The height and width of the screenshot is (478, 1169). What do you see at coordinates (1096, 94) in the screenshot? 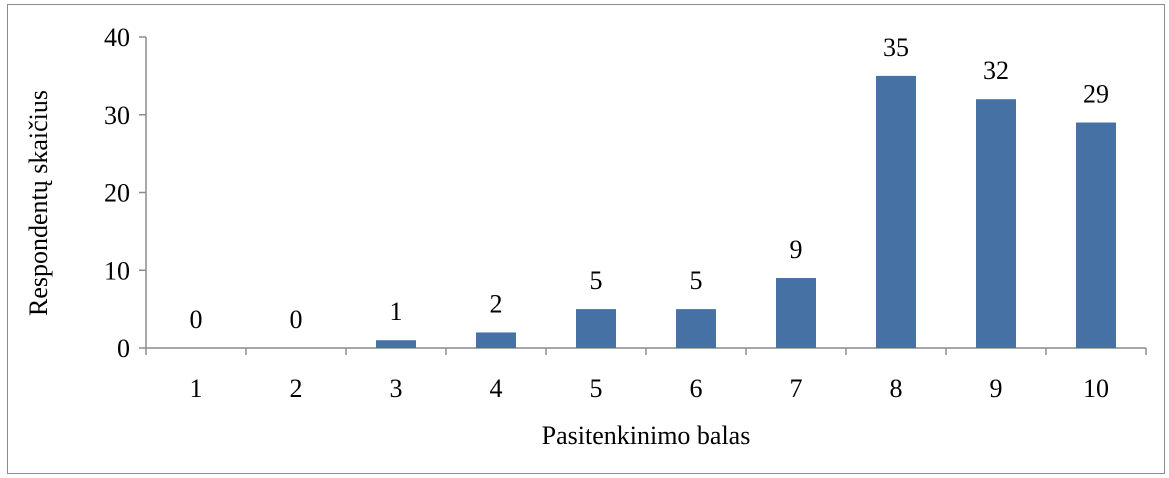
I see `data-label: 29` at bounding box center [1096, 94].